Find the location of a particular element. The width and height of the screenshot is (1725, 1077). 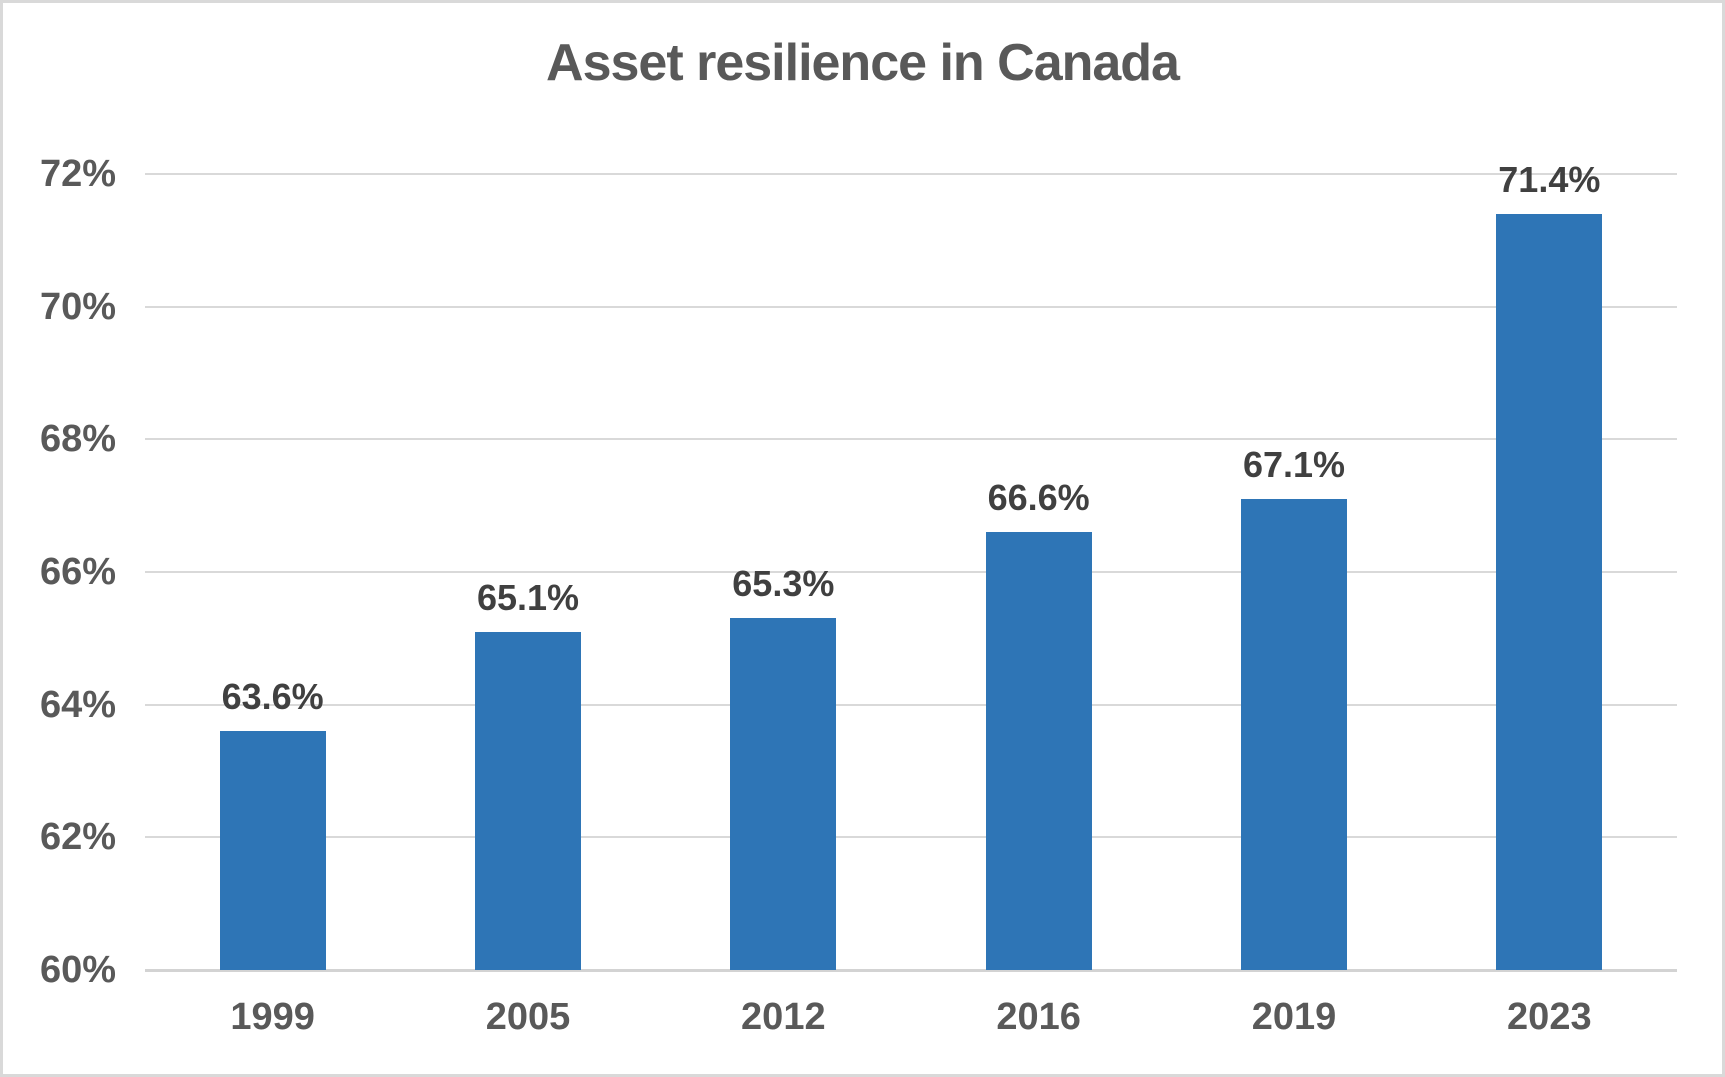

x-axis-tick-label: 2005 is located at coordinates (528, 1017).